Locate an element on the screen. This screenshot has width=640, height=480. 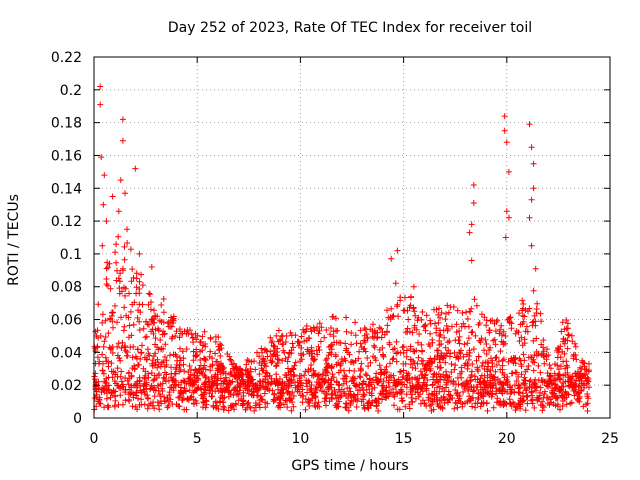
y-tick-label: 0.08 is located at coordinates (66, 288).